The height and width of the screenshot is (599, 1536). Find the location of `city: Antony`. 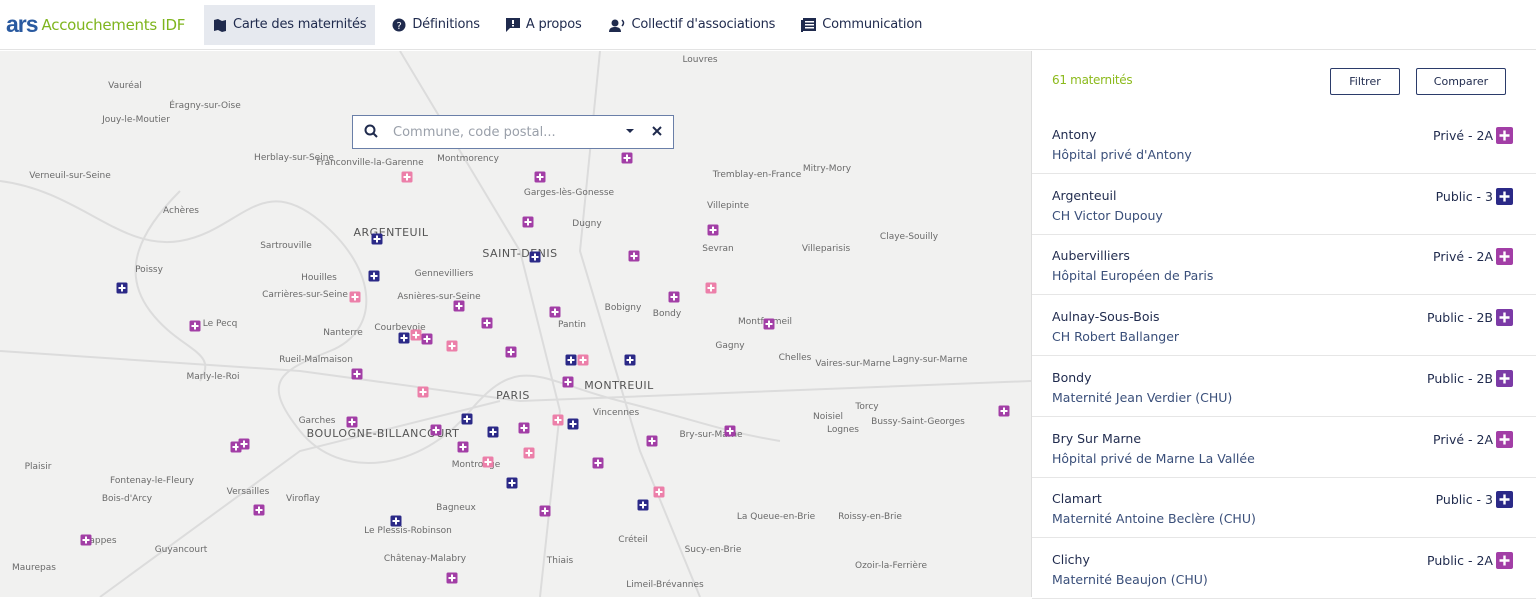

city: Antony is located at coordinates (1074, 134).